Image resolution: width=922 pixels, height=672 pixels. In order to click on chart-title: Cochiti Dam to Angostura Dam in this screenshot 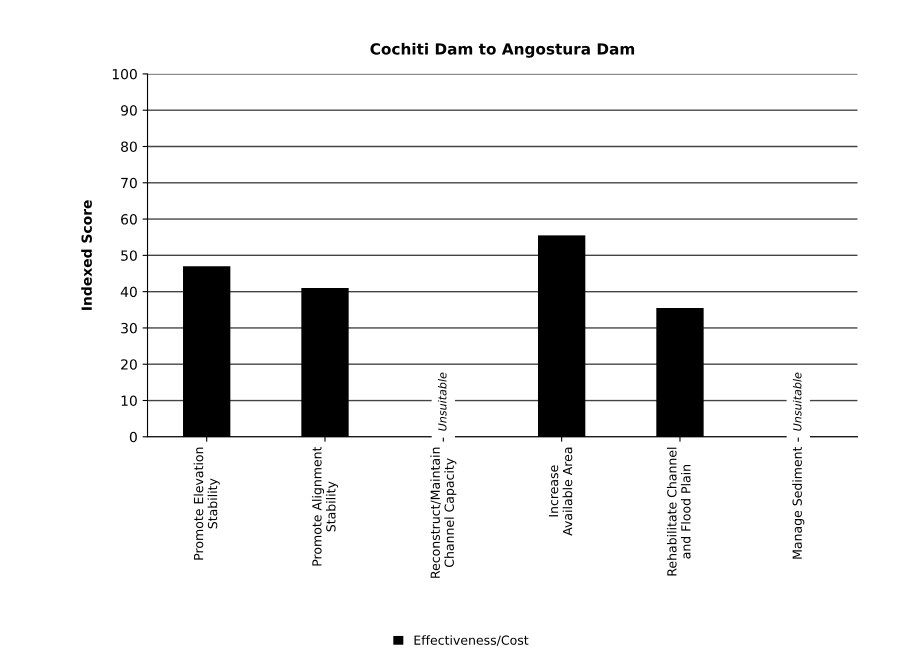, I will do `click(502, 50)`.